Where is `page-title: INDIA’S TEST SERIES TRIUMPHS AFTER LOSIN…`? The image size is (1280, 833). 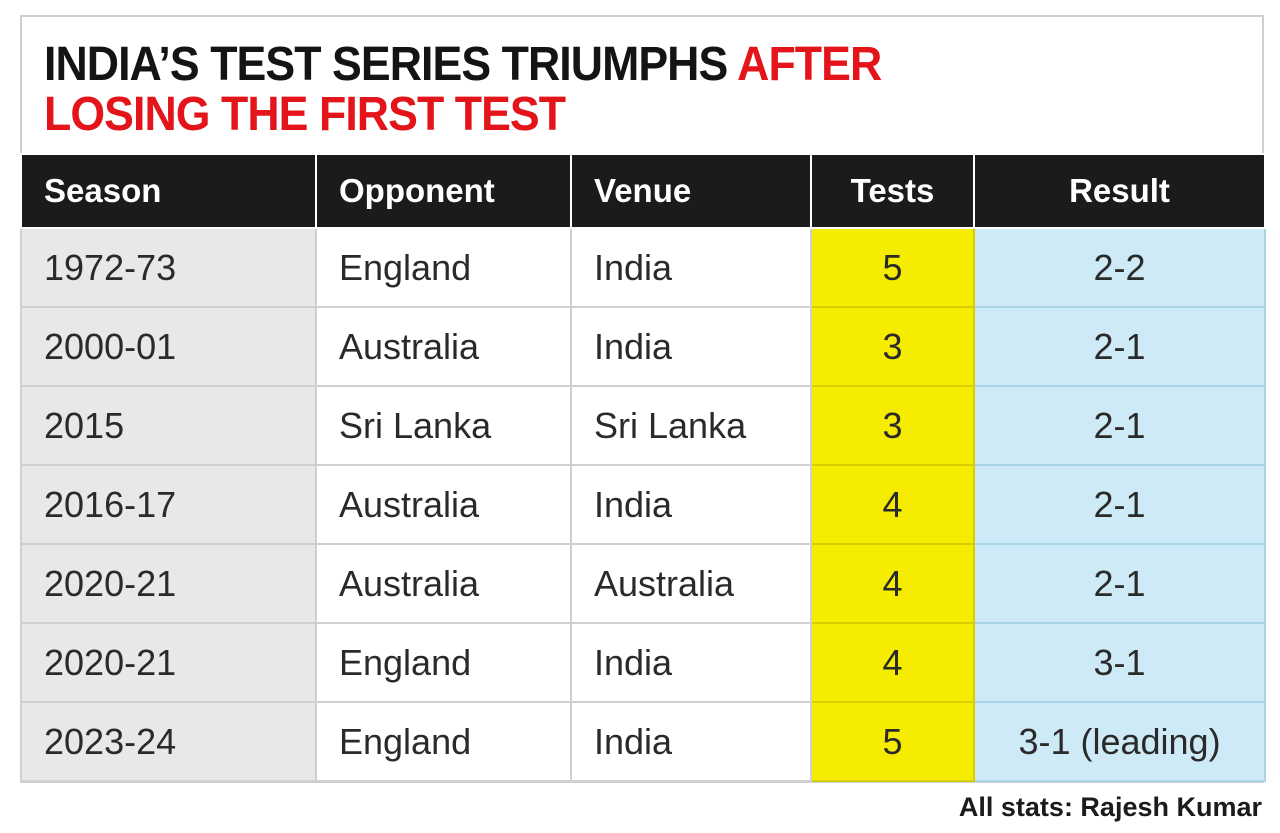
page-title: INDIA’S TEST SERIES TRIUMPHS AFTER LOSIN… is located at coordinates (592, 90).